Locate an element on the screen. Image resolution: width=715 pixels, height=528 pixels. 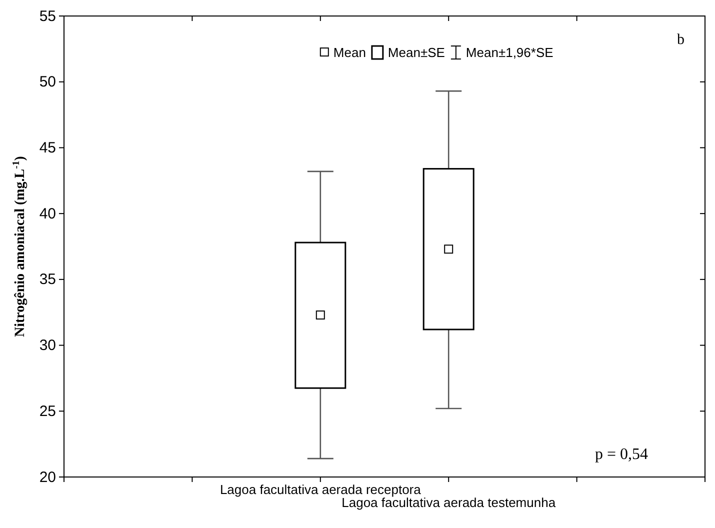
annotation: p = 0,54 is located at coordinates (621, 454).